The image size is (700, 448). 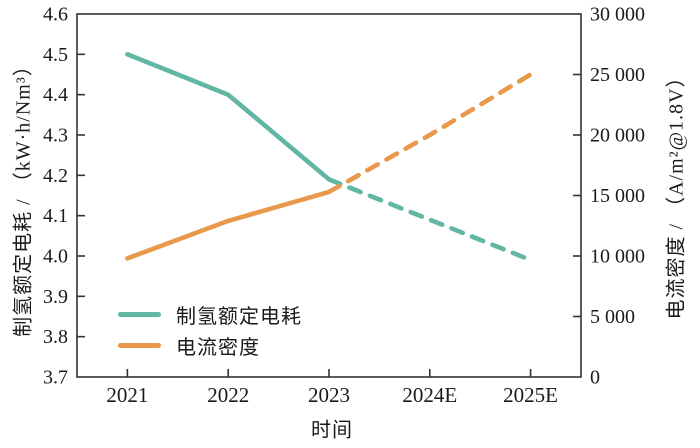 What do you see at coordinates (218, 348) in the screenshot?
I see `legend-label-current-density: 电流密度` at bounding box center [218, 348].